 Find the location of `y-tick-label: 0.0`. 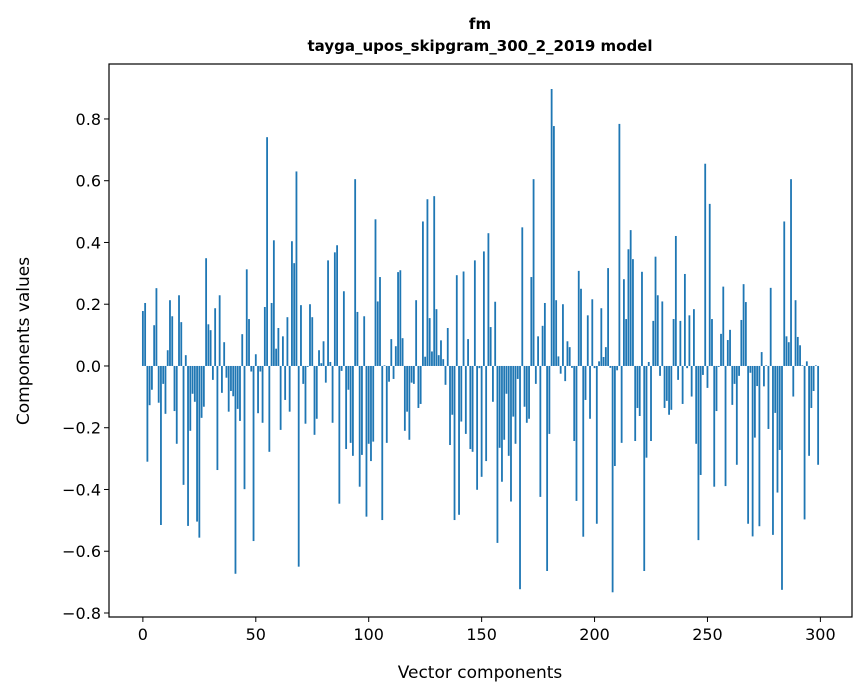

y-tick-label: 0.0 is located at coordinates (88, 366).